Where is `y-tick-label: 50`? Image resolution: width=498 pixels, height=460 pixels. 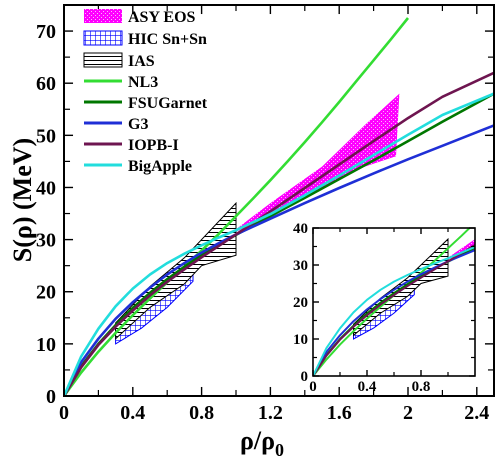
y-tick-label: 50 is located at coordinates (46, 136).